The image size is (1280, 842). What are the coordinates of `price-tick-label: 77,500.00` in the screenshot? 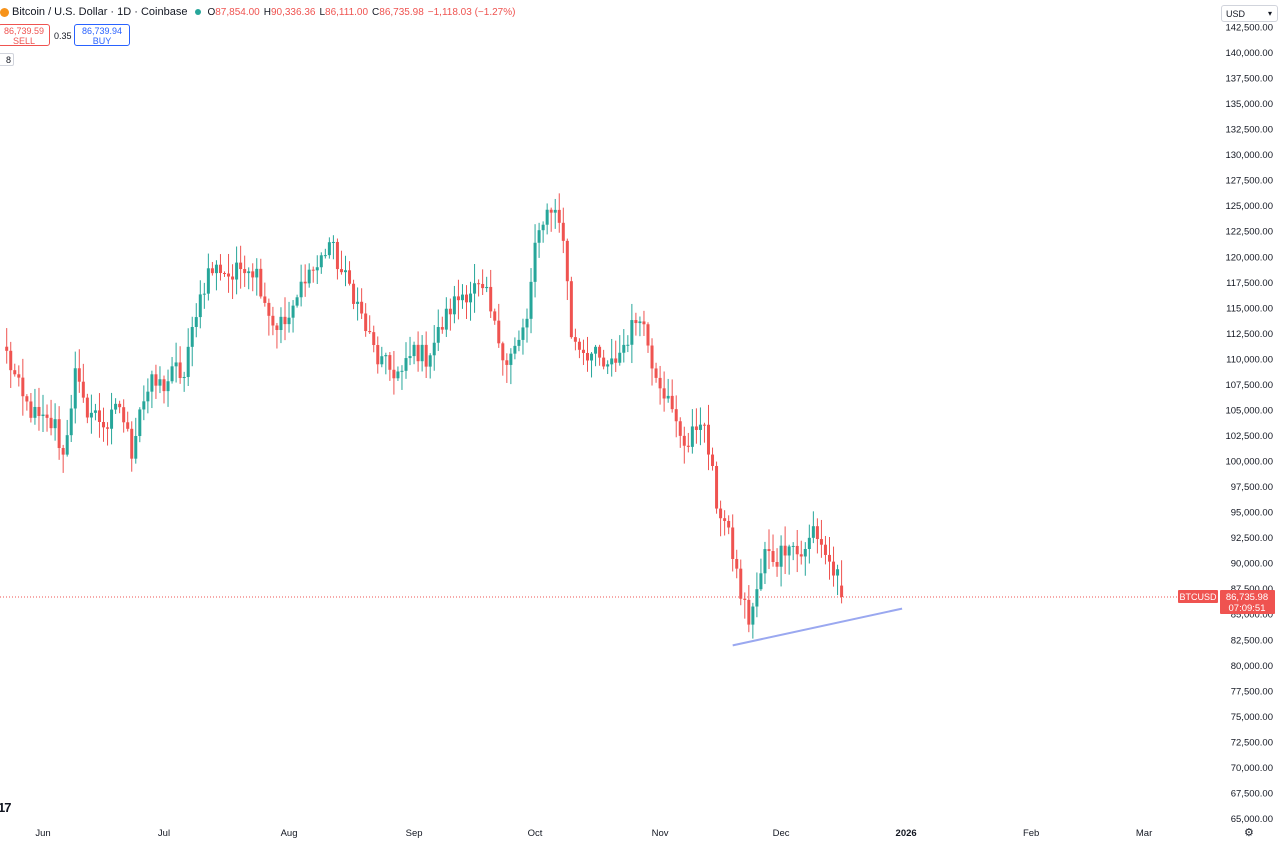 It's located at (1252, 691).